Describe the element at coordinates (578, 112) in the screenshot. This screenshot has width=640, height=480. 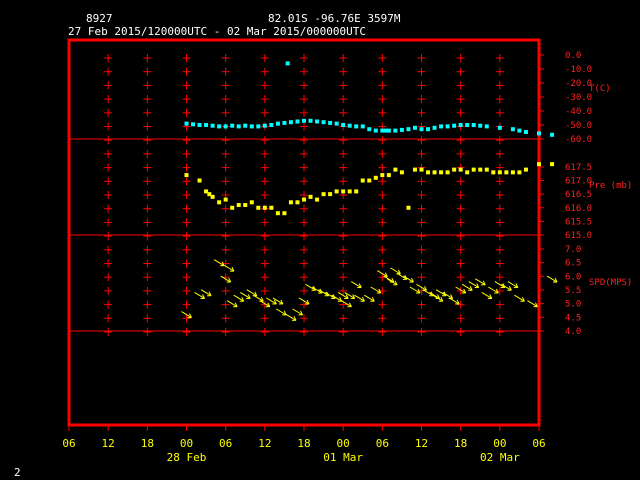
I see `y-tick-label: -40.0` at that location.